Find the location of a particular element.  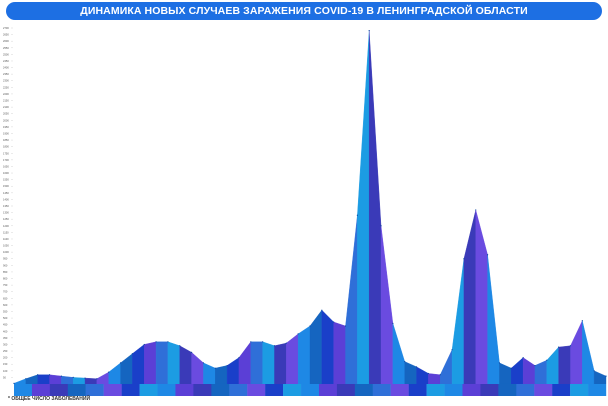

y-tick-label: 2200 is located at coordinates (6, 94).